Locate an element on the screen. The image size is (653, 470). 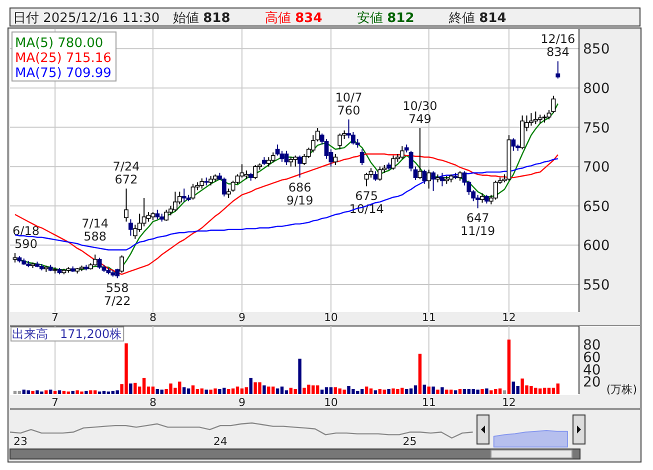
y-tick-label: 20 is located at coordinates (592, 382).